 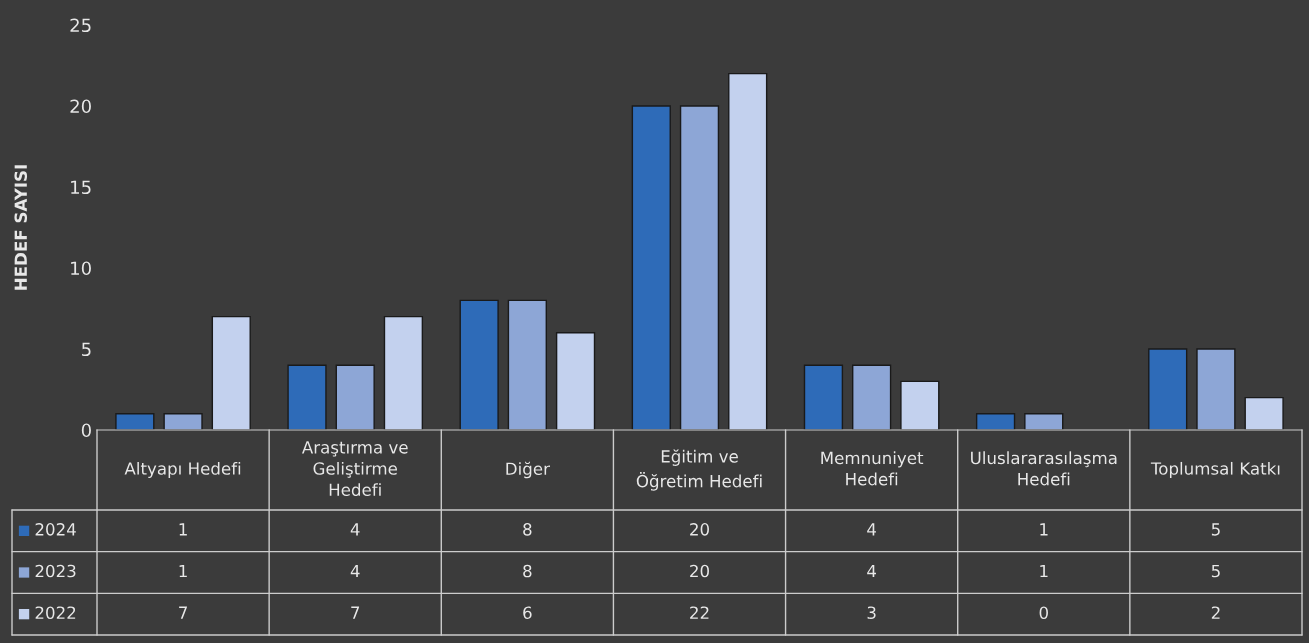 I want to click on data-label: 2, so click(x=1215, y=612).